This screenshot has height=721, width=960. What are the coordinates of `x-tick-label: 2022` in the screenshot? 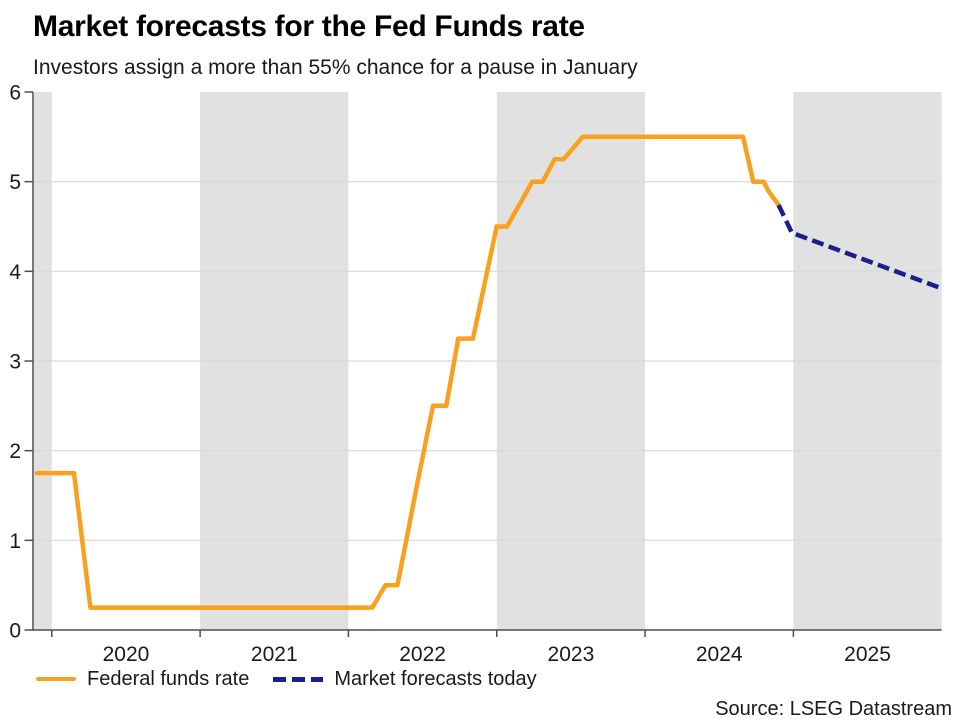 It's located at (422, 654).